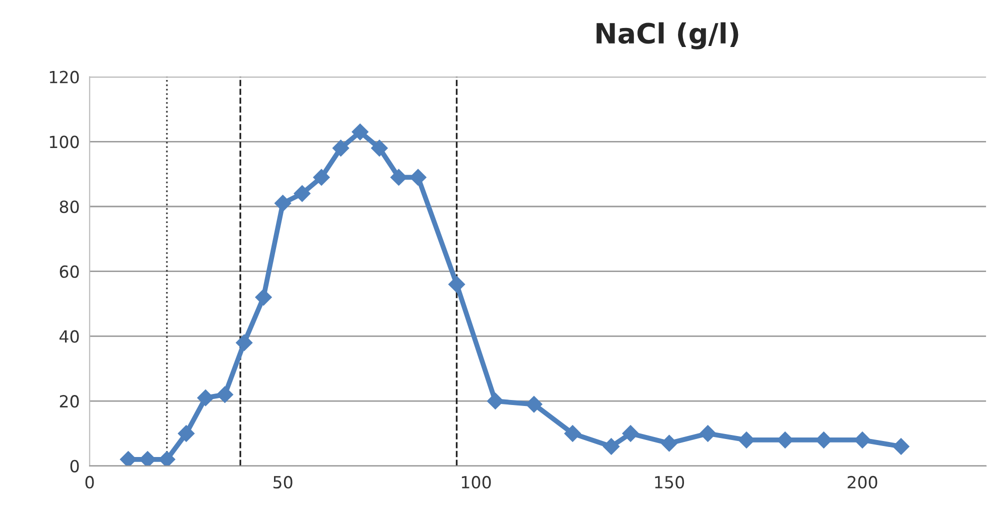 The image size is (996, 512). I want to click on chart-title: NaCl (g/l), so click(667, 36).